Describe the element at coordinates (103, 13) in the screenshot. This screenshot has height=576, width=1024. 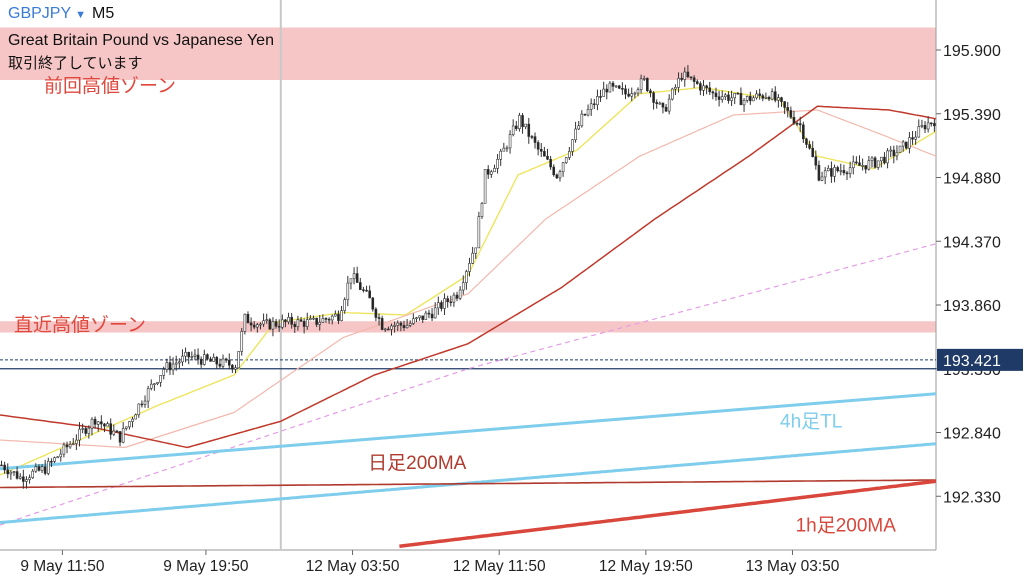
I see `timeframe-label: M5` at that location.